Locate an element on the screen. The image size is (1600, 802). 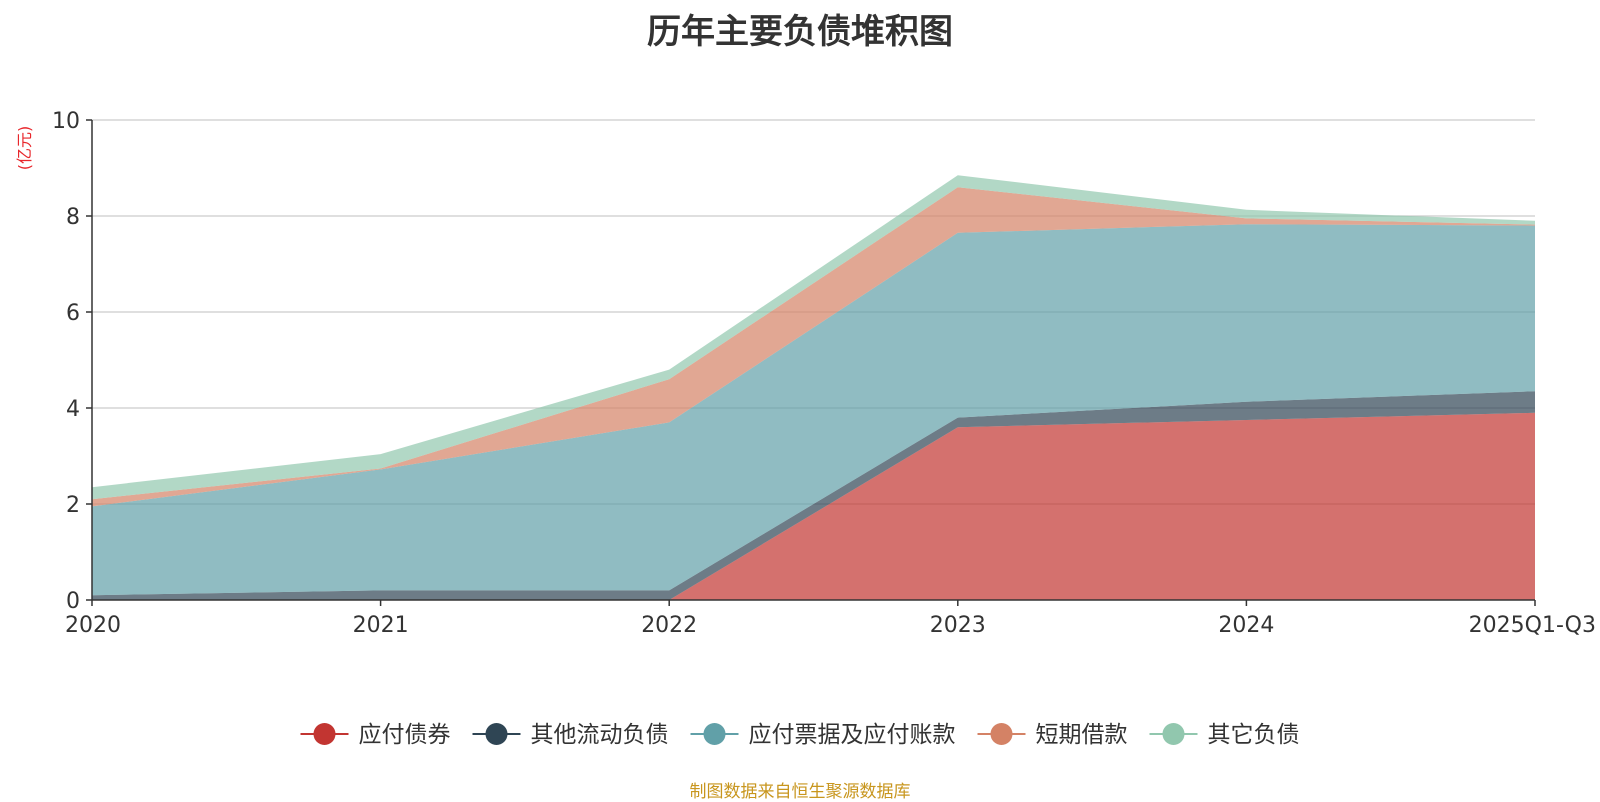
legend-item-4: 短期借款 is located at coordinates (1052, 735).